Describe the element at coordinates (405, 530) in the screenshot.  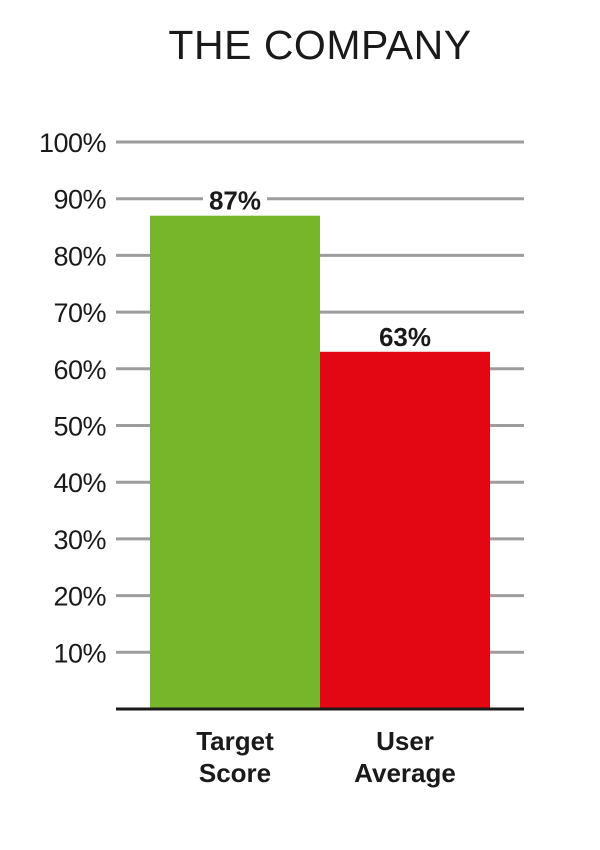
I see `bar` at that location.